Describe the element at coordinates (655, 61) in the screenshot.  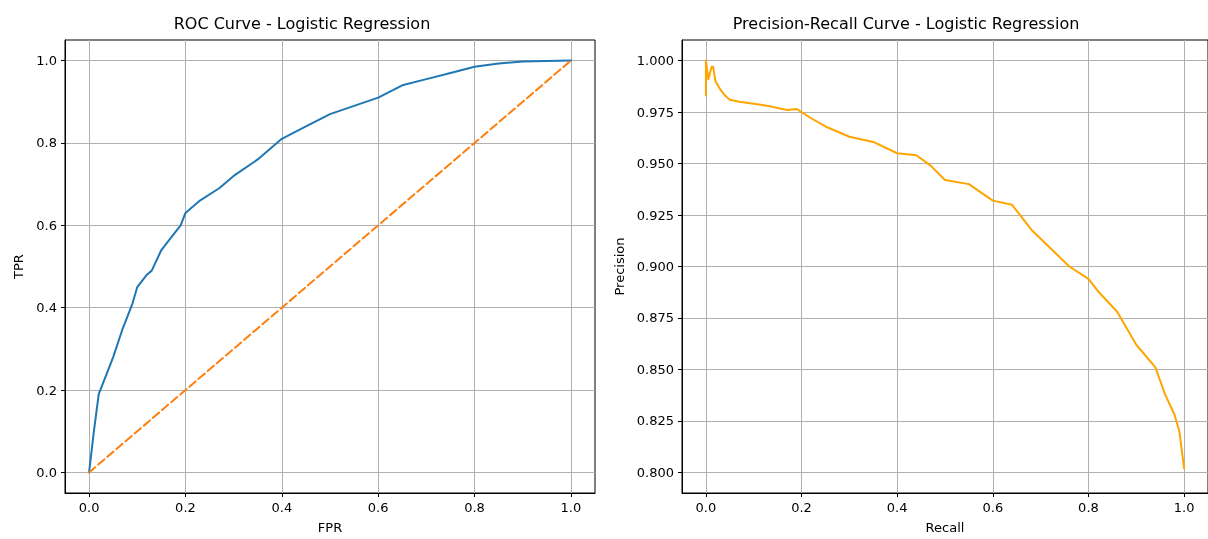
I see `y-tick-label: 1.000` at that location.